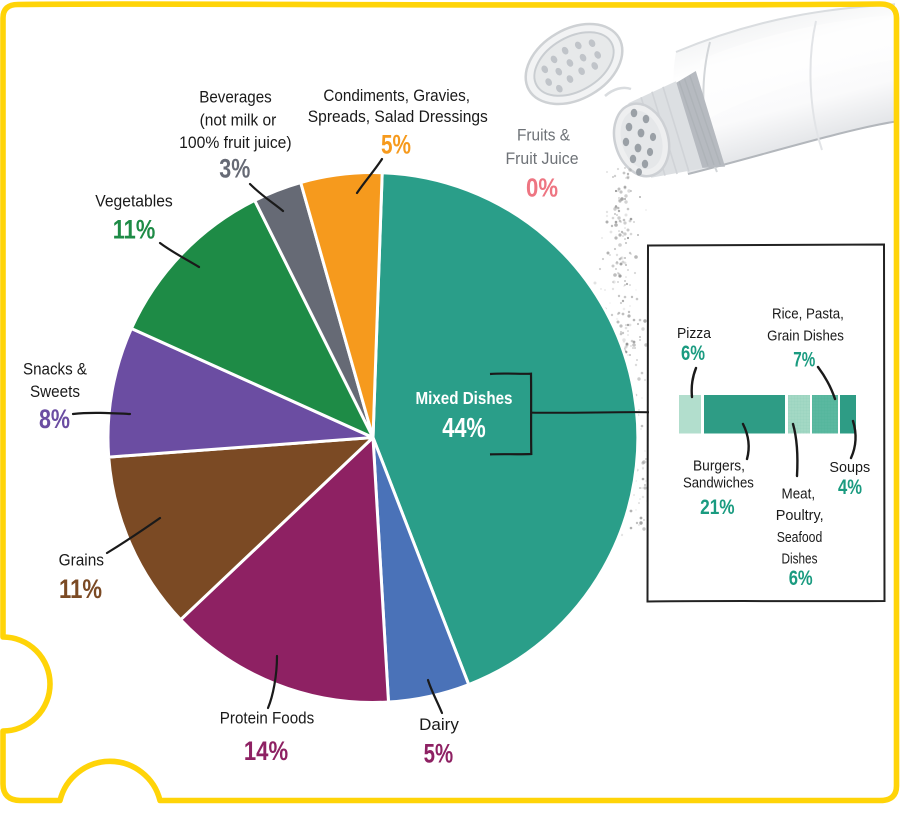 The height and width of the screenshot is (813, 900). What do you see at coordinates (81, 561) in the screenshot?
I see `svg-text: Grains` at bounding box center [81, 561].